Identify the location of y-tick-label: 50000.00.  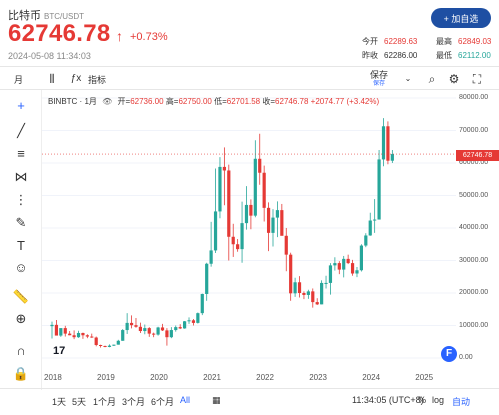
(474, 195).